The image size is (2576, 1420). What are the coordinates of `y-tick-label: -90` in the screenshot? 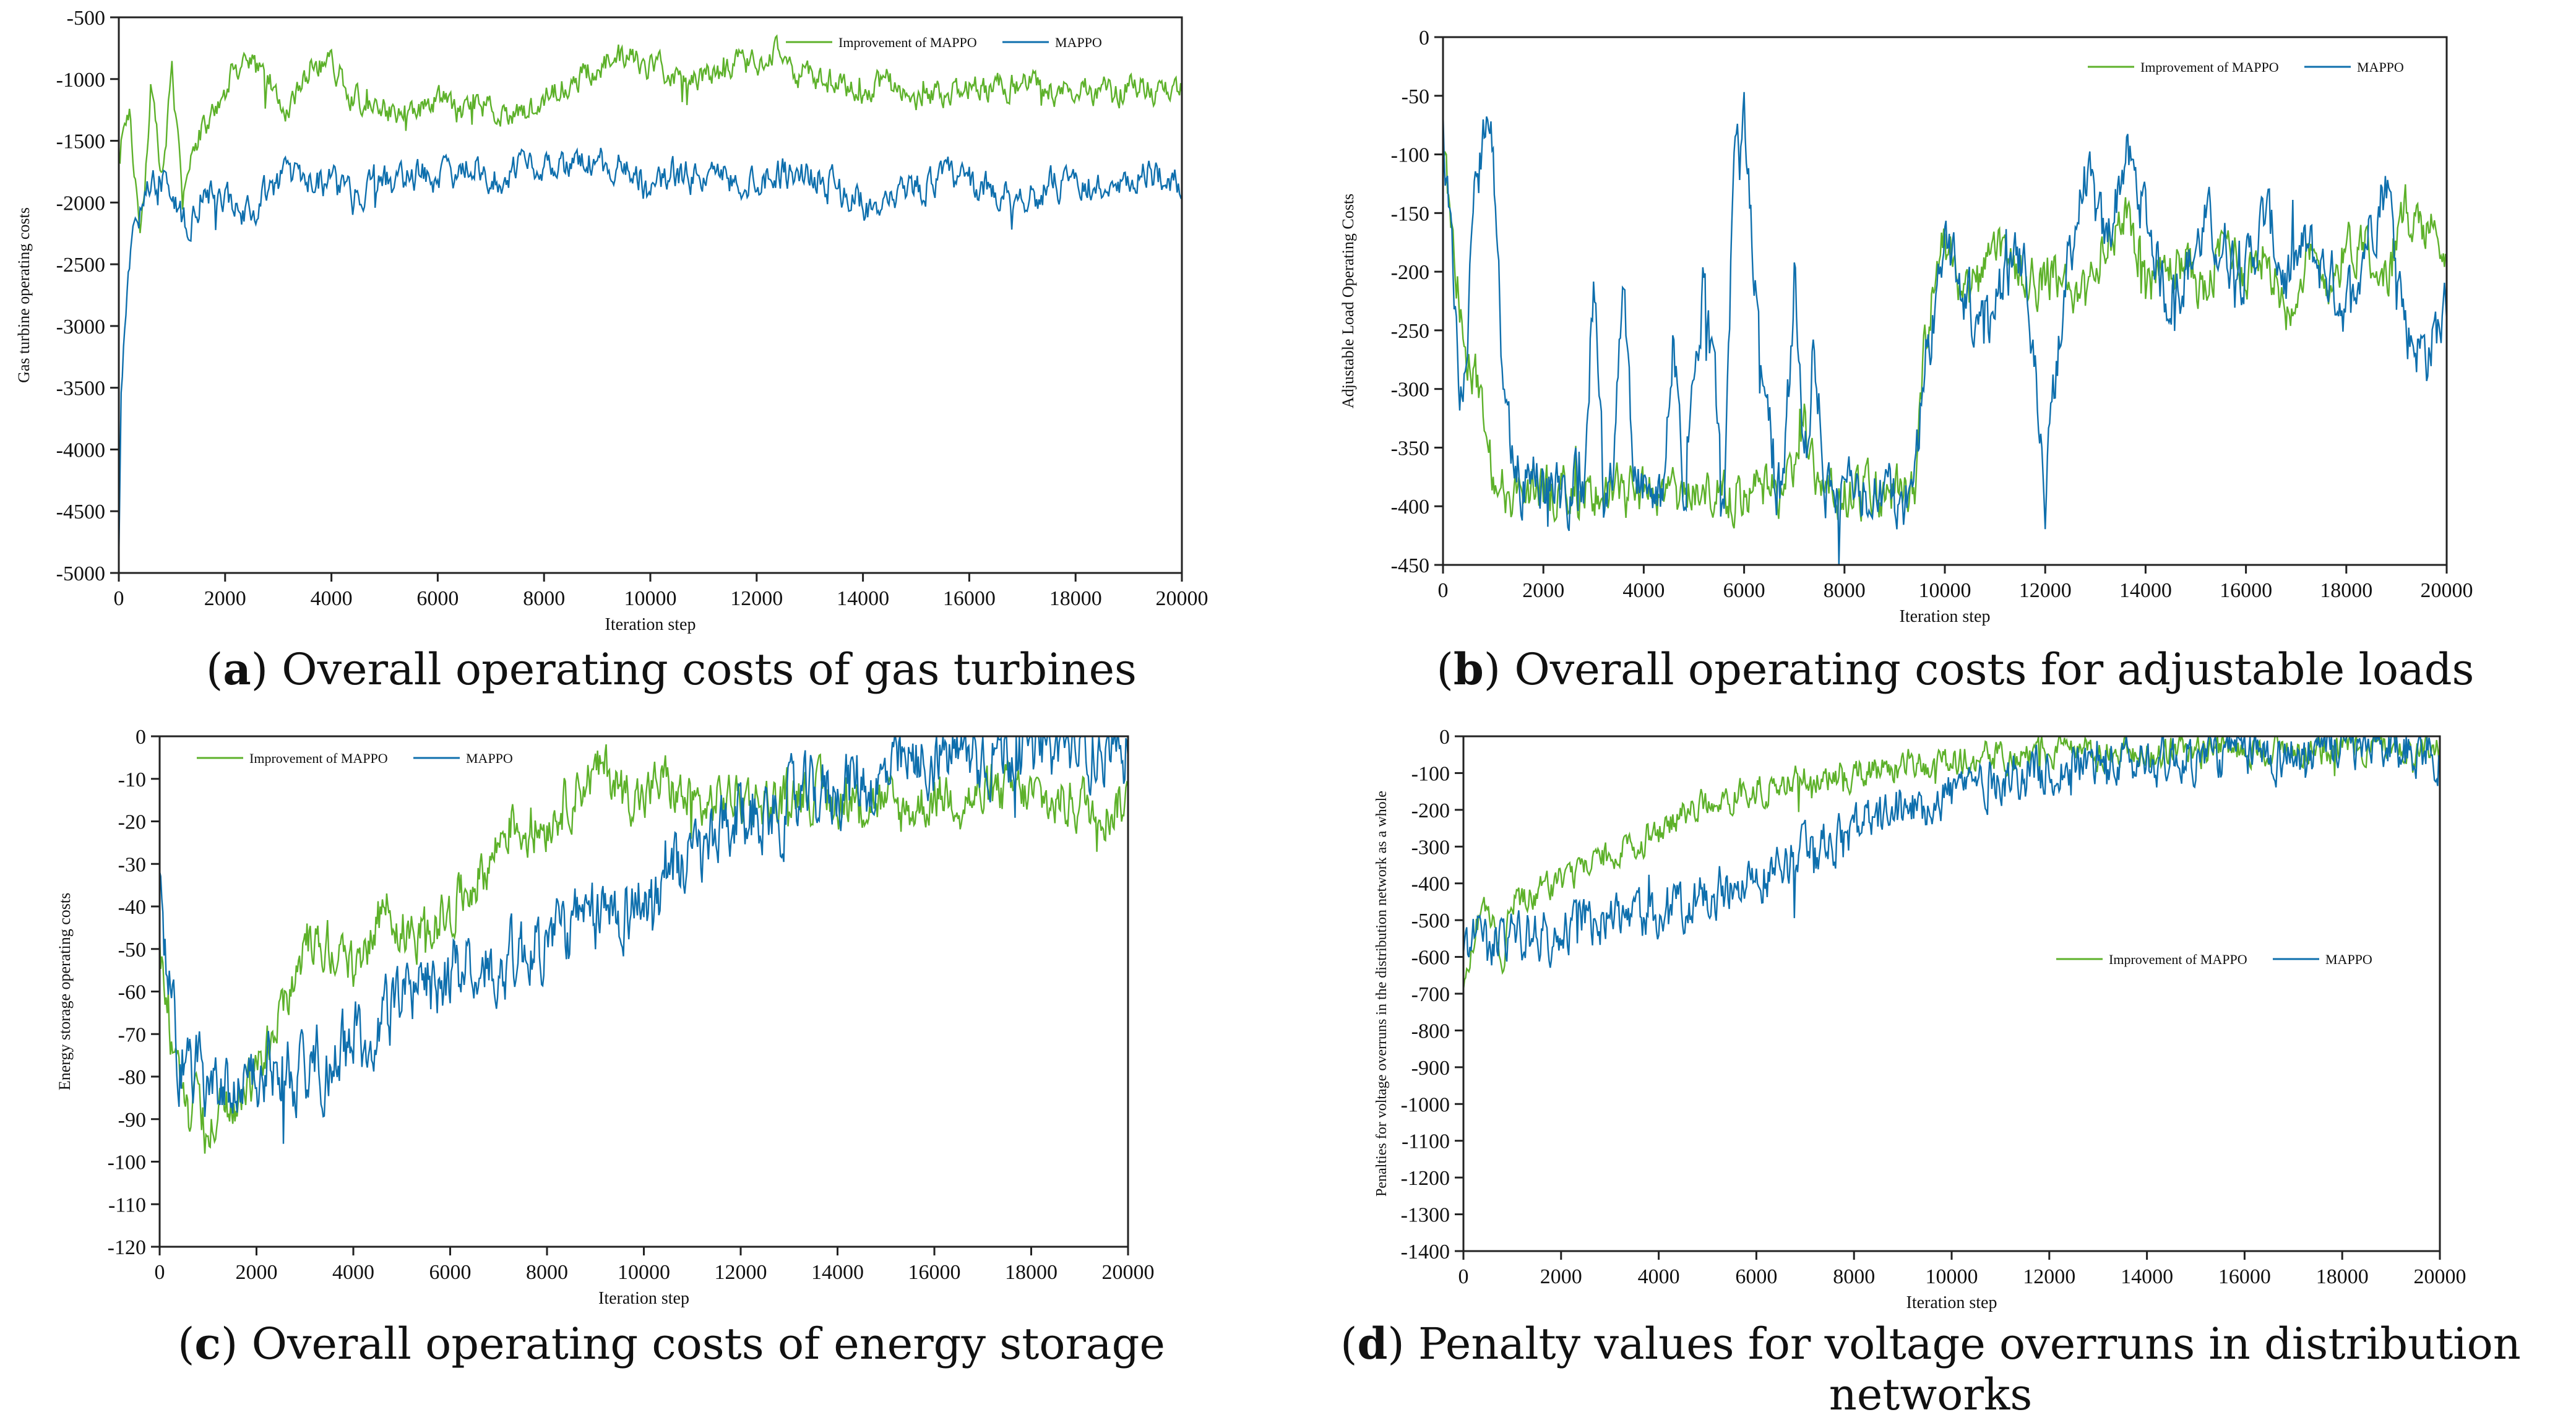 It's located at (132, 1120).